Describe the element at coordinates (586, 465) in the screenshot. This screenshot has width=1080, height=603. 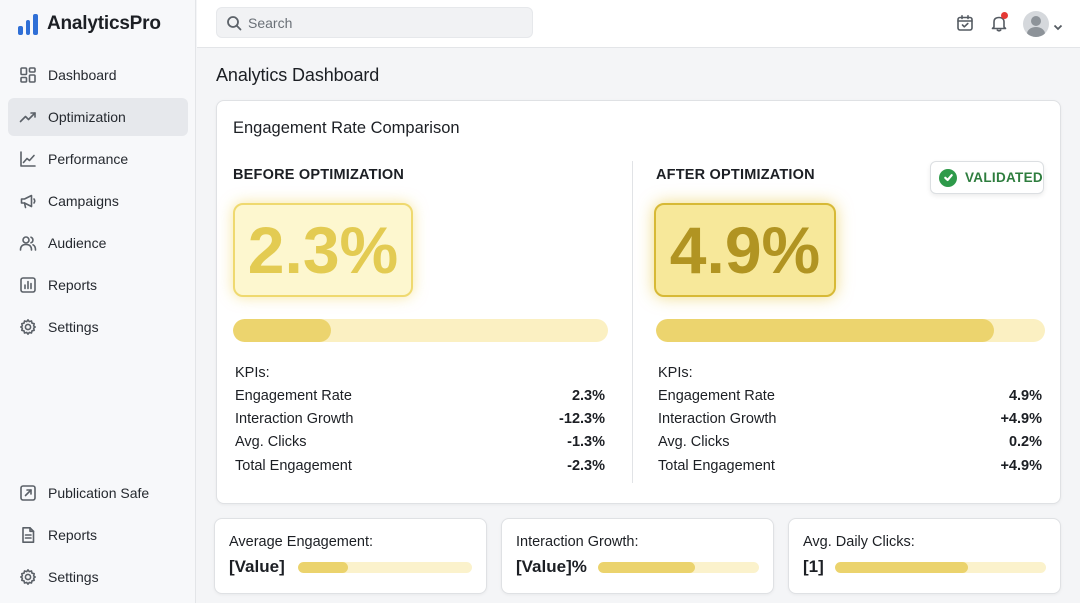
I see `kpi-value: -2.3%` at that location.